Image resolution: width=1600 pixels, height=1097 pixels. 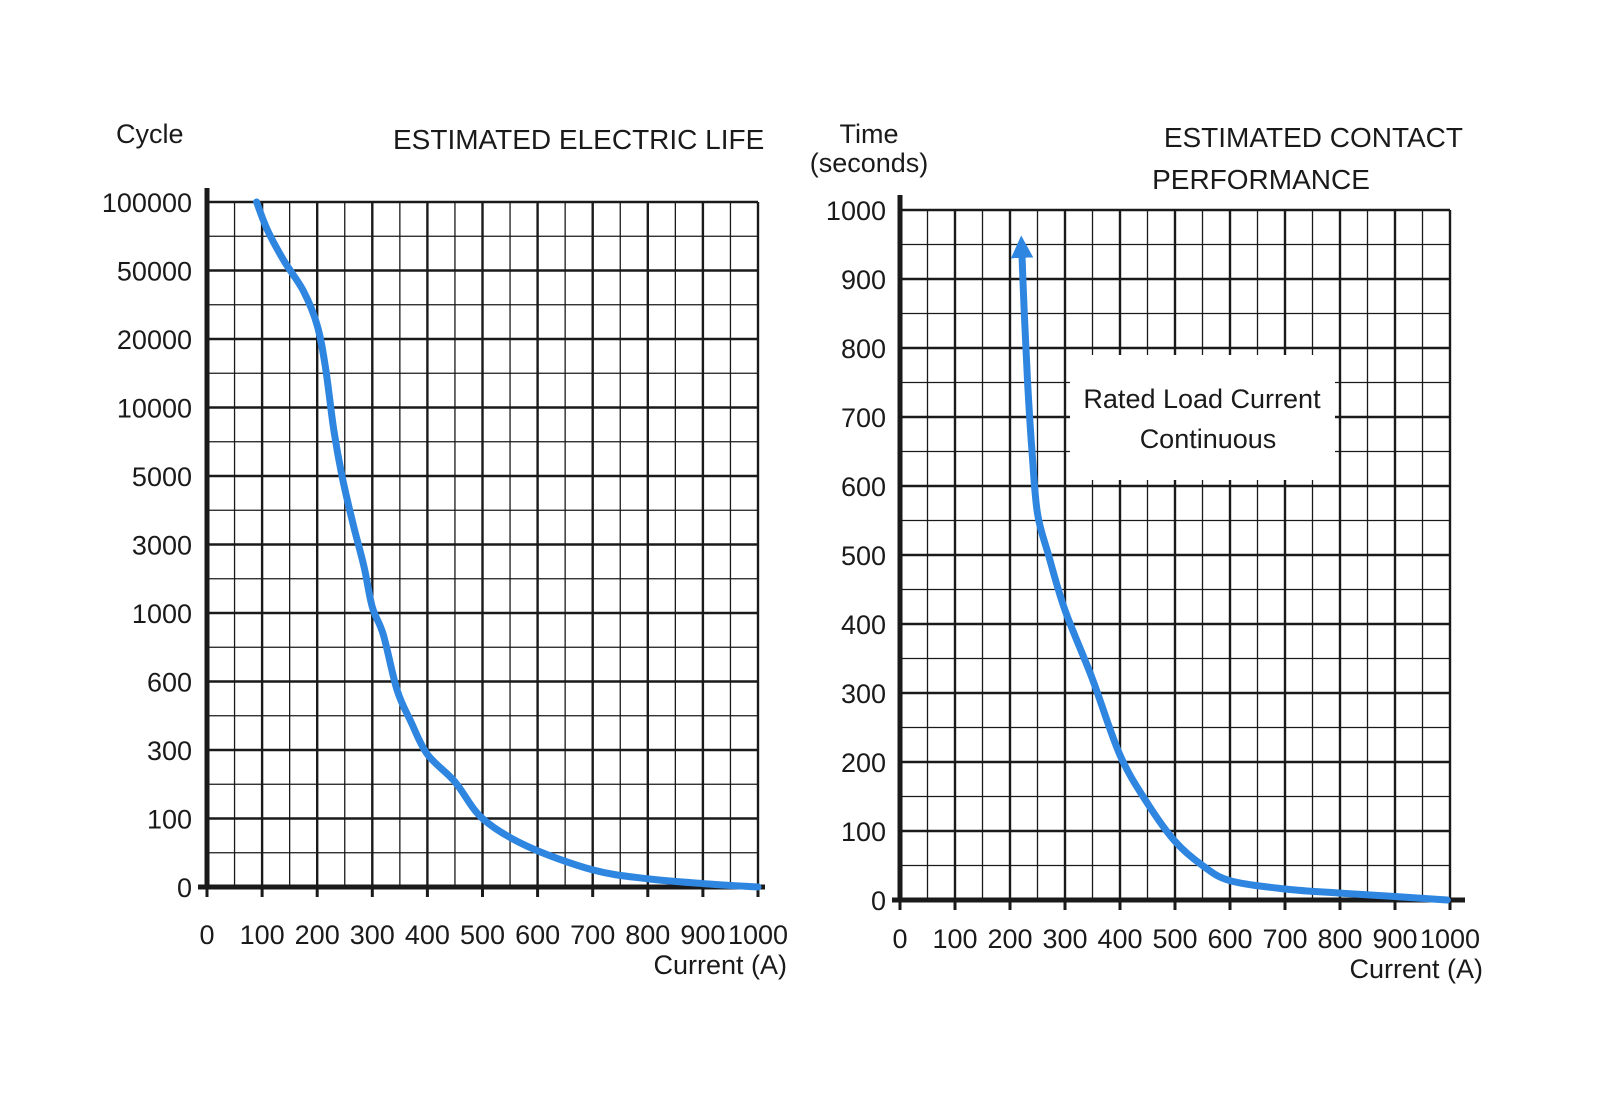 I want to click on contact-performance-y-ticks: 0 100 200 300 400 500 600 700 800 900 1000, so click(x=856, y=556).